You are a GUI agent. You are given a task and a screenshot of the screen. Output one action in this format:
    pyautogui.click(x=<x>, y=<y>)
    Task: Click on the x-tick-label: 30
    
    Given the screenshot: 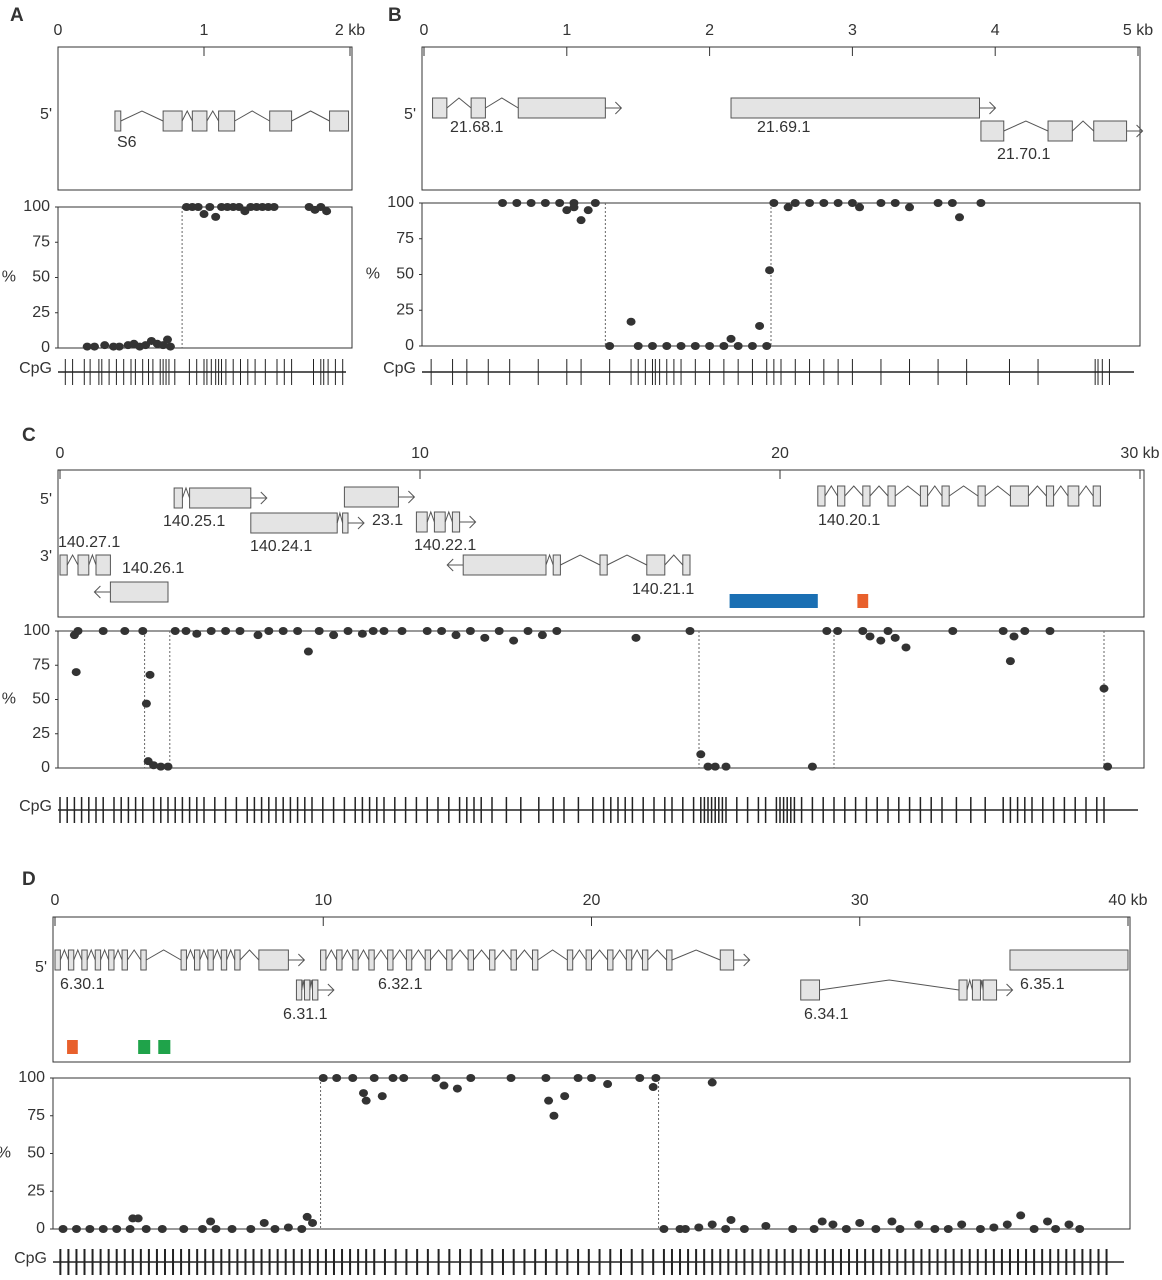 What is the action you would take?
    pyautogui.click(x=860, y=900)
    